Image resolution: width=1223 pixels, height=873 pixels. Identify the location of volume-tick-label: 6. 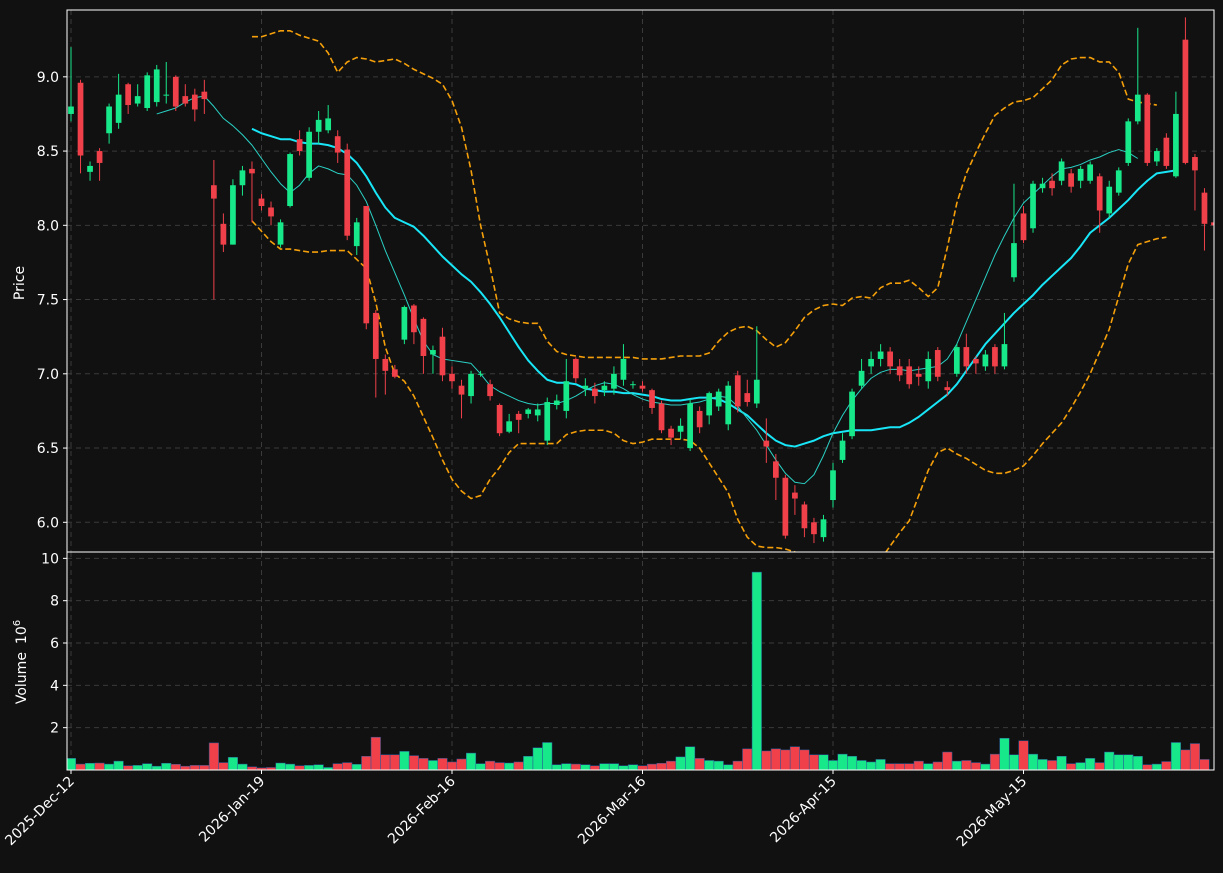
(54, 644).